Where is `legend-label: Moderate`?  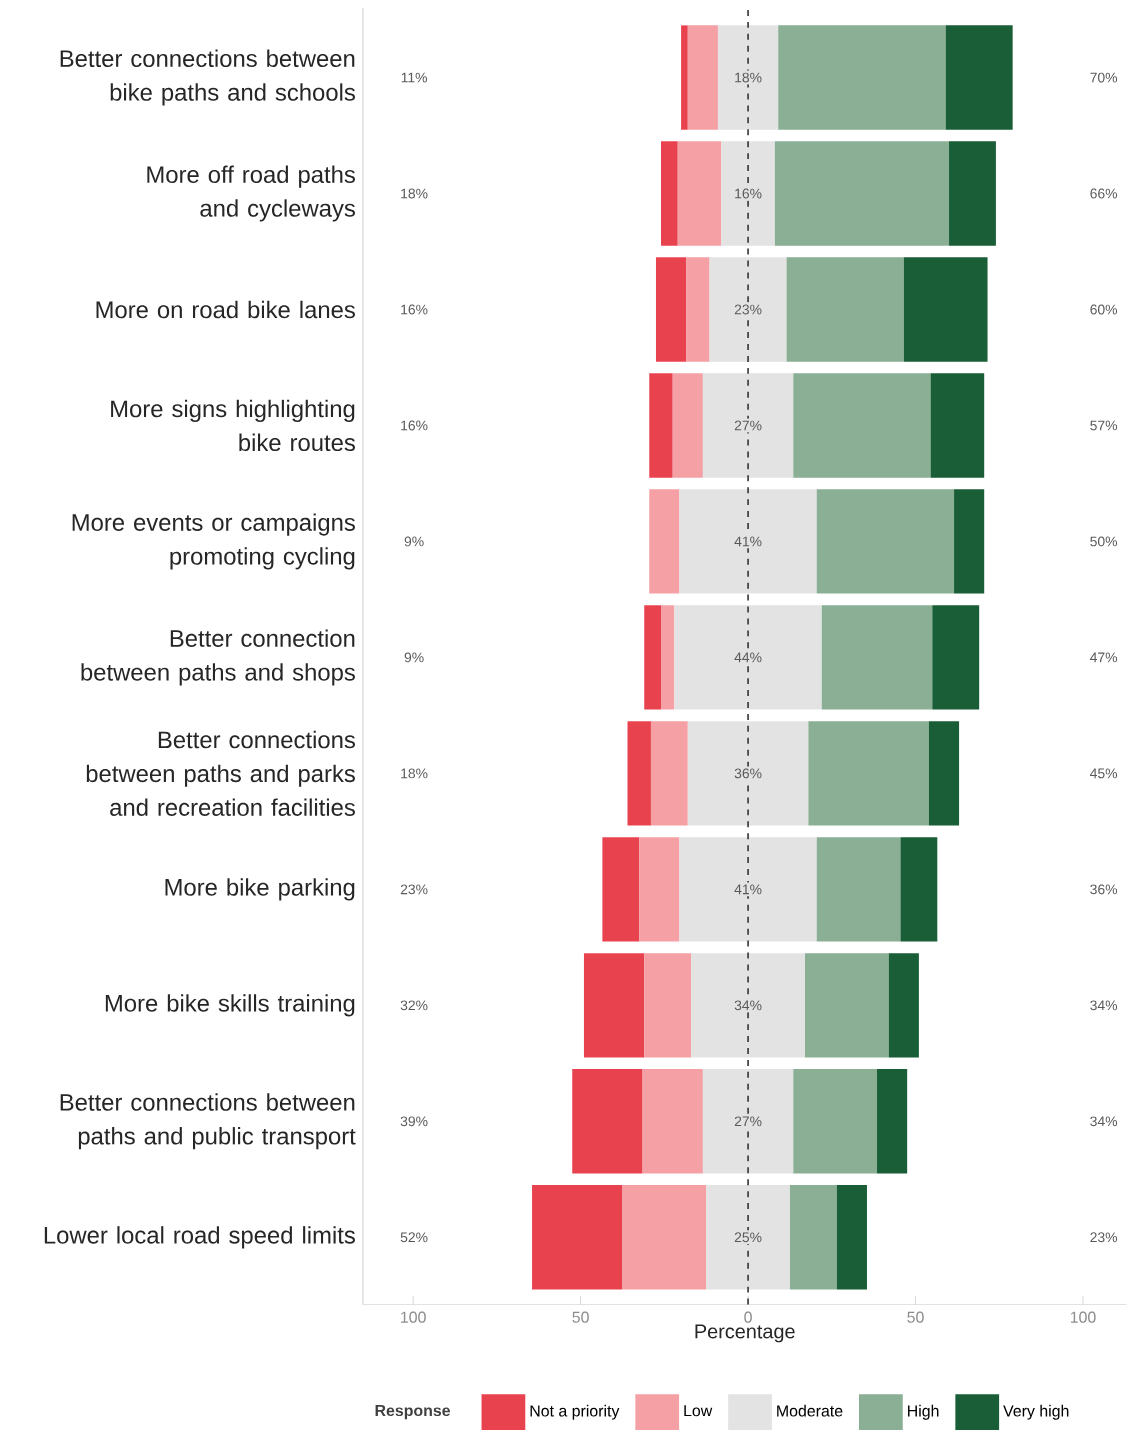 legend-label: Moderate is located at coordinates (810, 1410).